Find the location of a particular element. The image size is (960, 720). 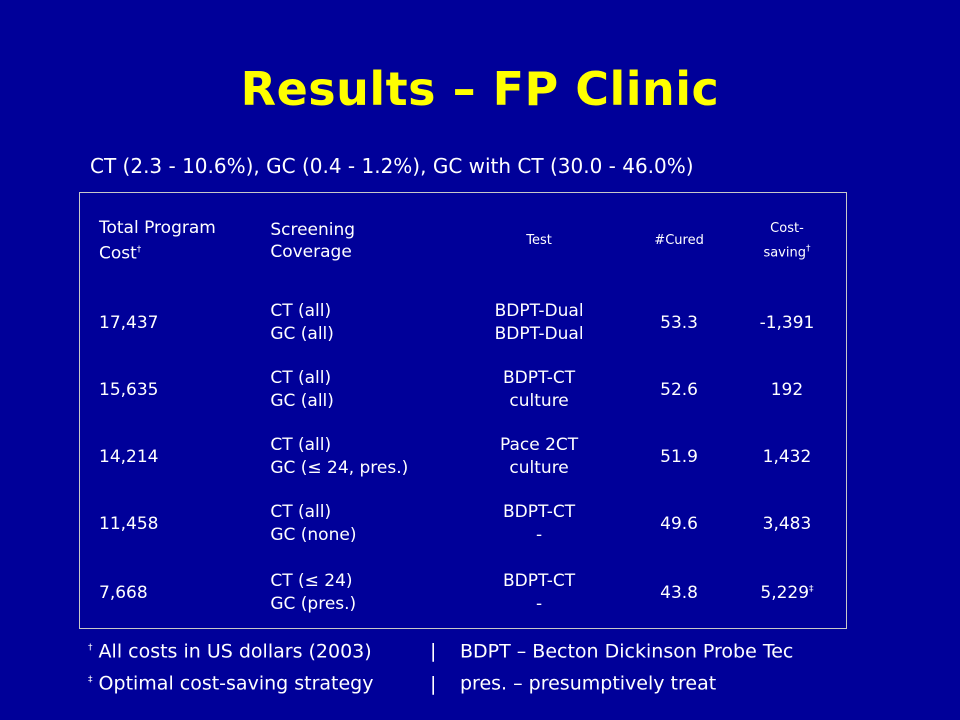

header-total-cost-line1: Total Program is located at coordinates (157, 228).